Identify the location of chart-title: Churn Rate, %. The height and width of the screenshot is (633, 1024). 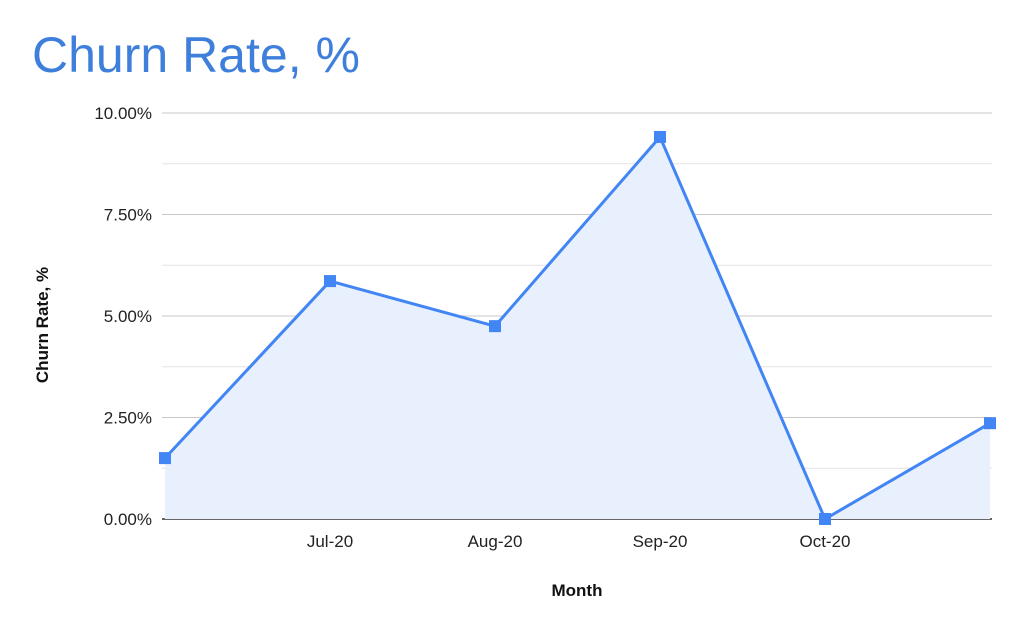
(196, 55).